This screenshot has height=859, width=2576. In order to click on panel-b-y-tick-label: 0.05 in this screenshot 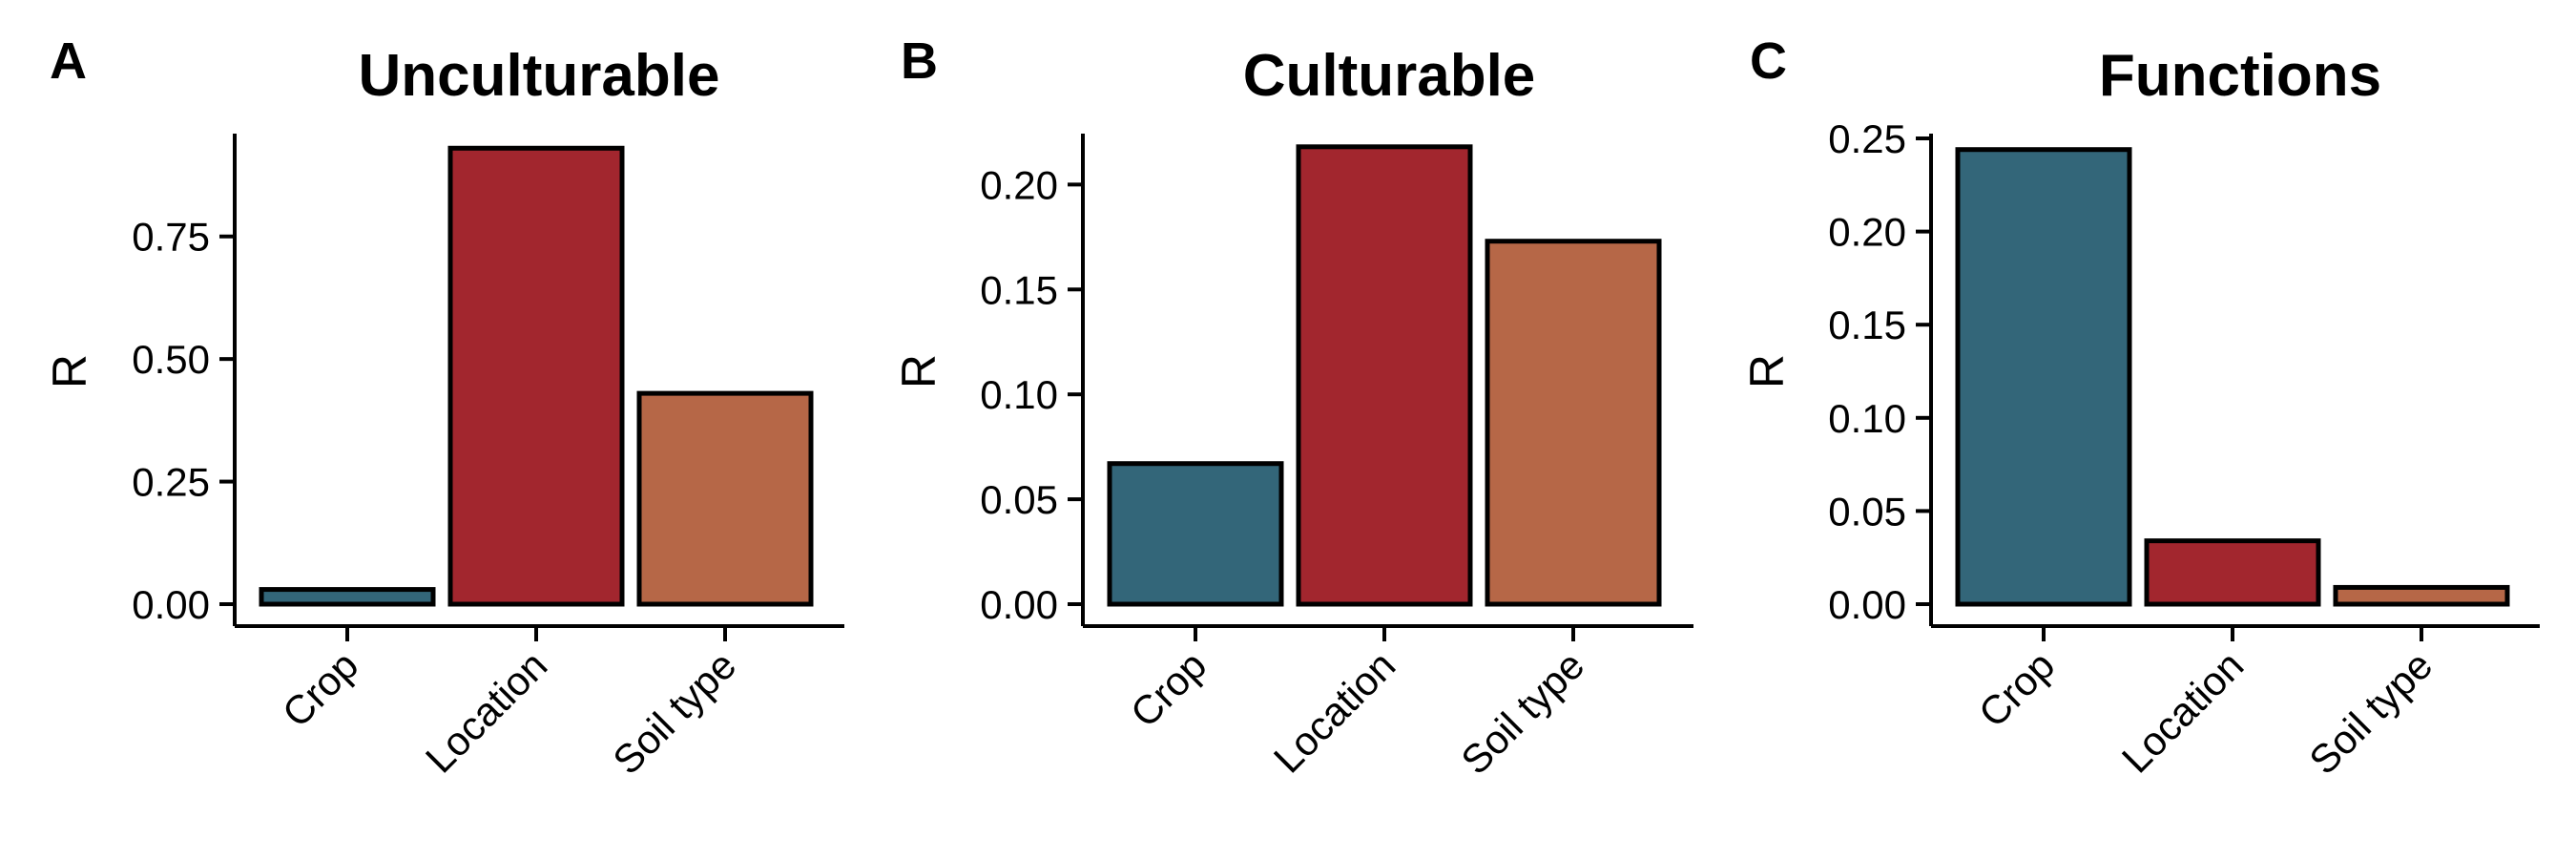, I will do `click(1019, 499)`.